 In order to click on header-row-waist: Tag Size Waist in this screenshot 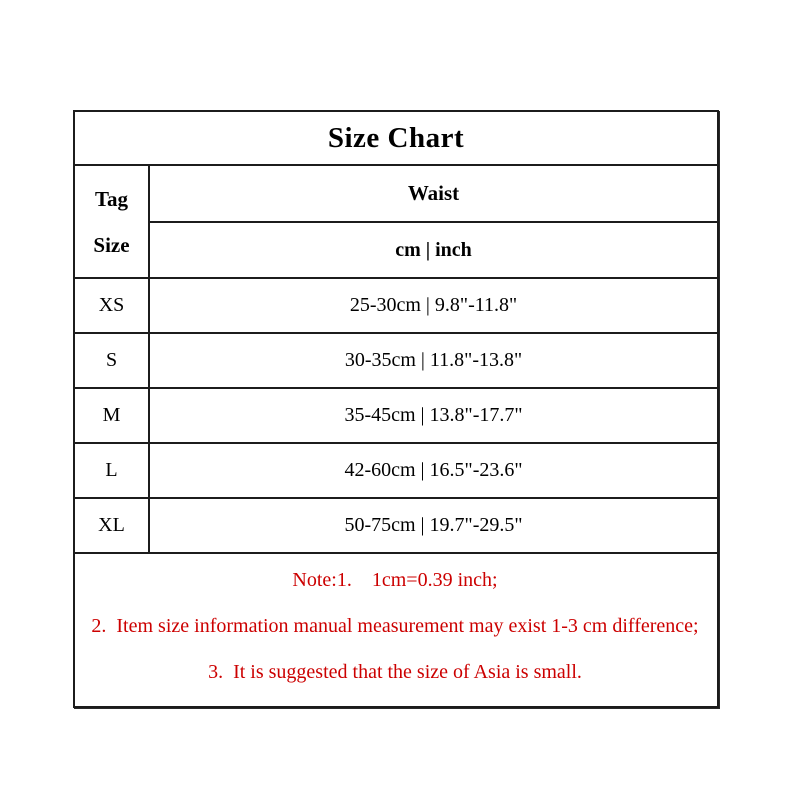, I will do `click(396, 221)`.